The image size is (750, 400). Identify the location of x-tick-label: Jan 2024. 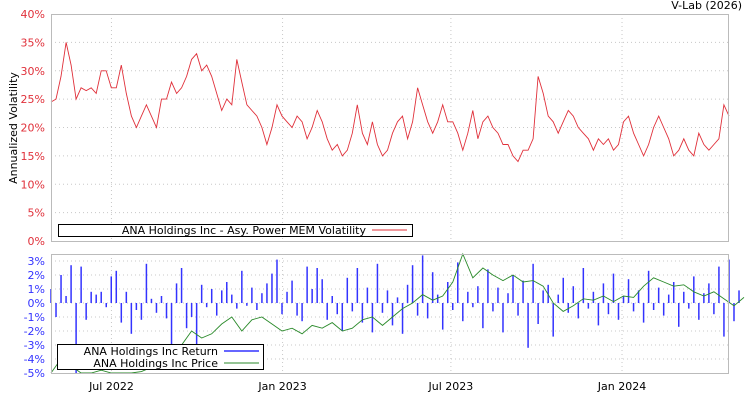
(621, 386).